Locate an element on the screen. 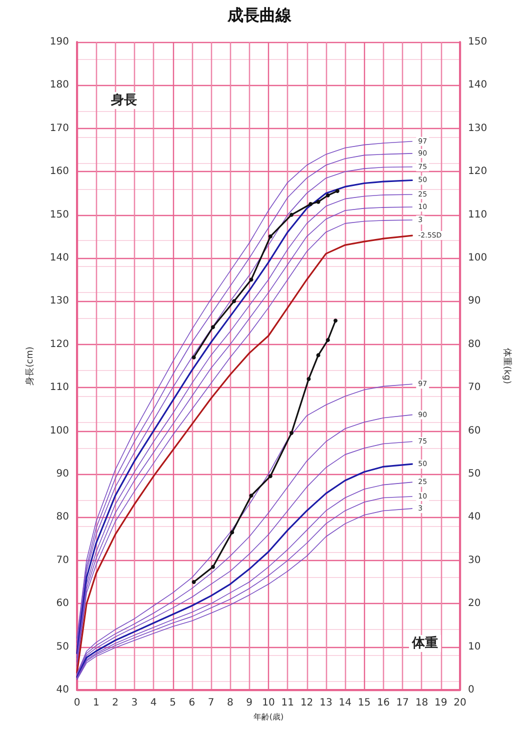 This screenshot has height=740, width=519. x-tick-label: 8 is located at coordinates (230, 703).